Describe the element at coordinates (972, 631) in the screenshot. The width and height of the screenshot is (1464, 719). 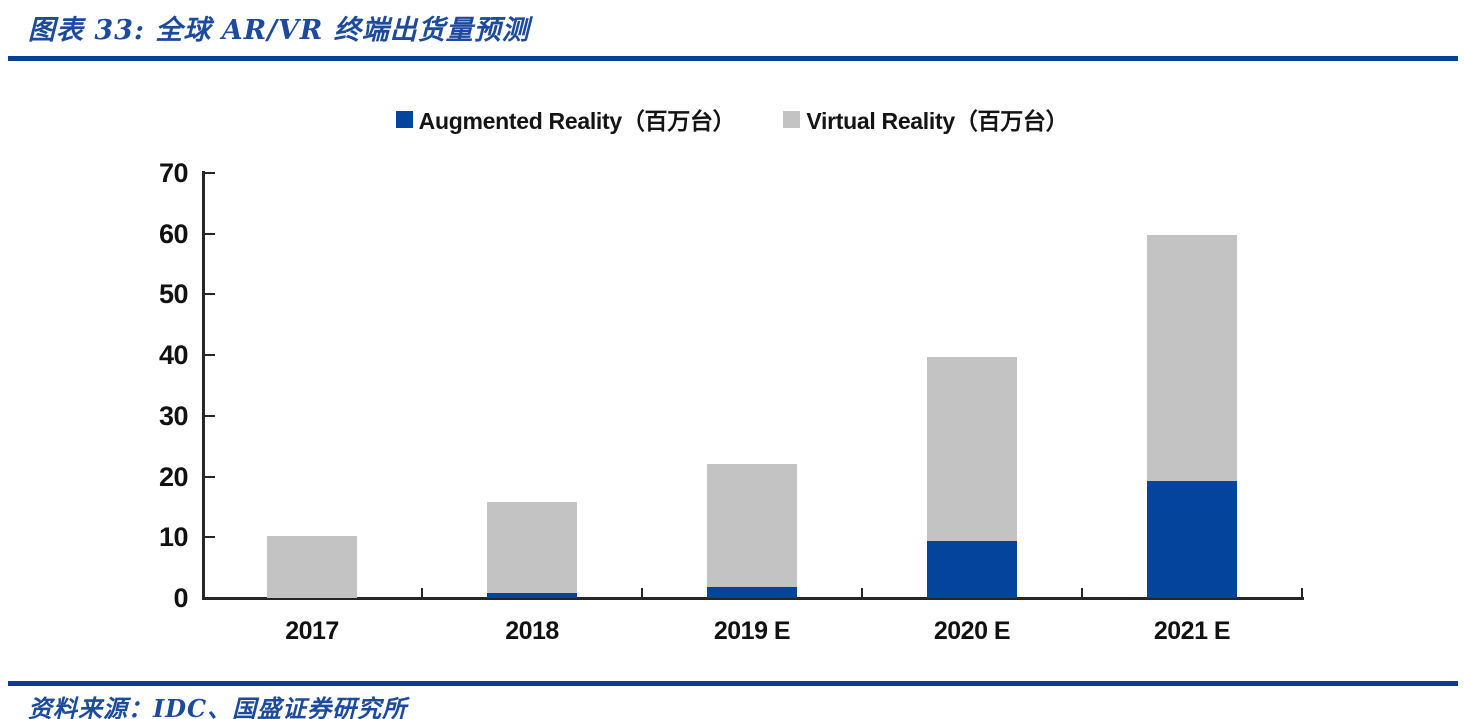
I see `x-axis-label: 2020 E` at that location.